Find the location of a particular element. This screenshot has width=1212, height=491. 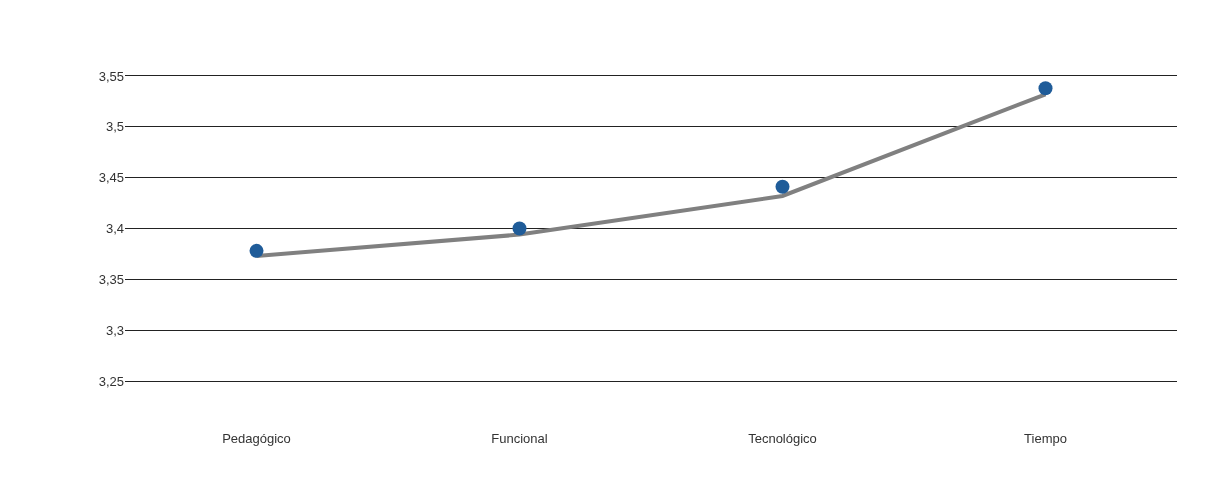

x-tick-label: Pedagógico is located at coordinates (256, 438).